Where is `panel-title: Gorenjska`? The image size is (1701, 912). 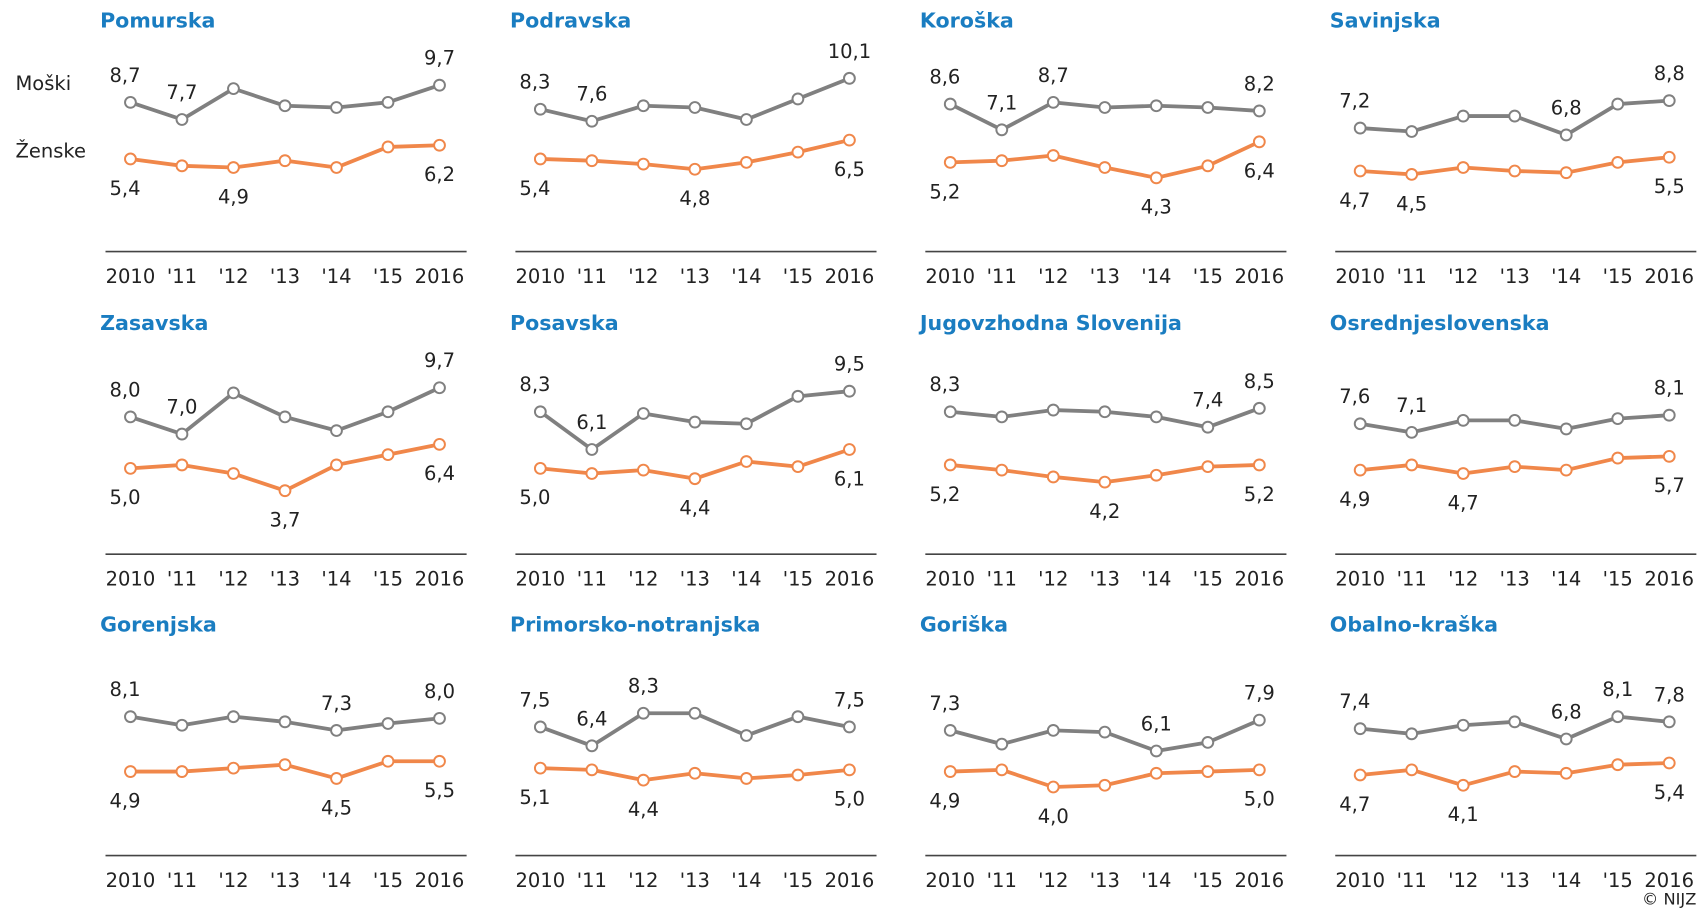
panel-title: Gorenjska is located at coordinates (158, 625).